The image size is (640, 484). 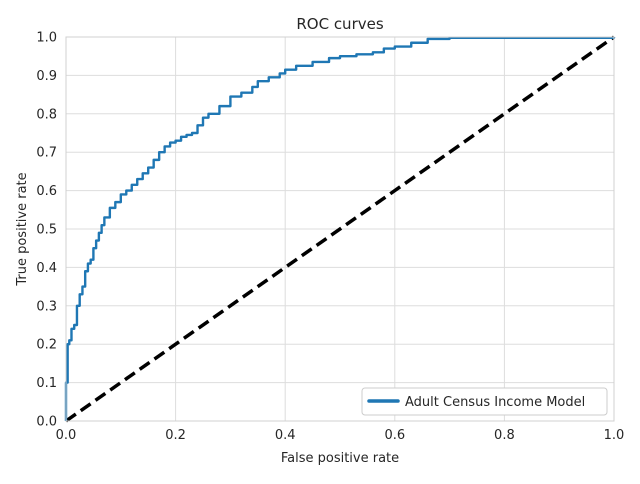 I want to click on chart-title: ROC curves, so click(x=339, y=24).